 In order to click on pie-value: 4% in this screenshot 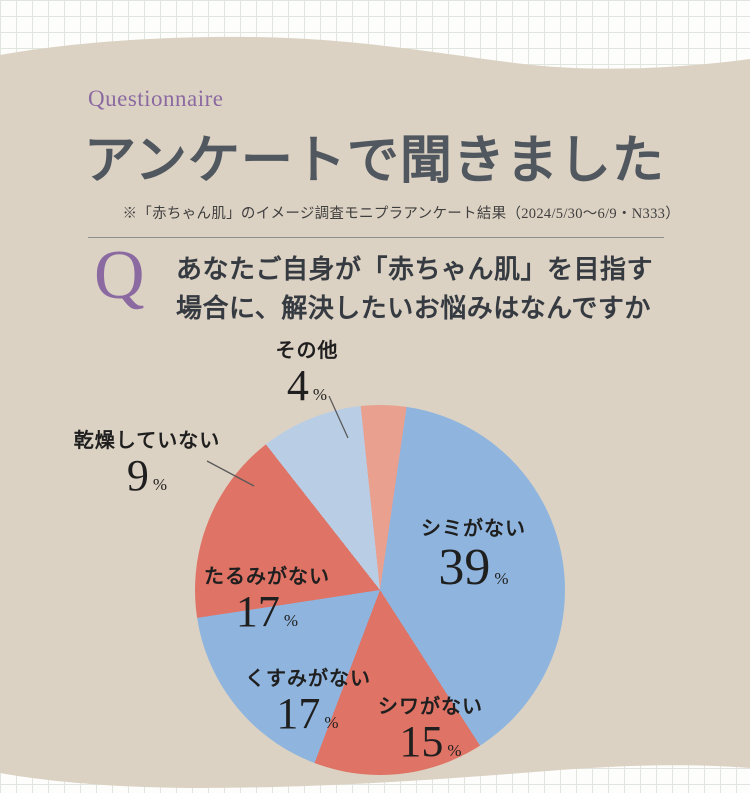, I will do `click(307, 385)`.